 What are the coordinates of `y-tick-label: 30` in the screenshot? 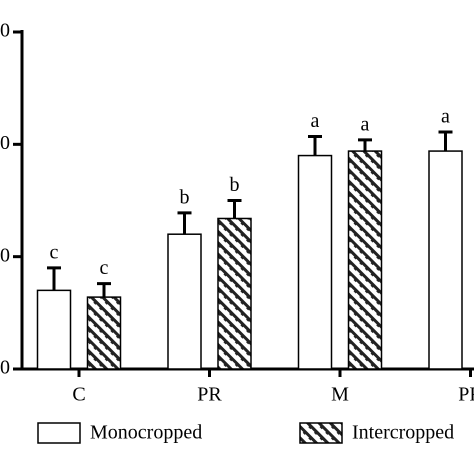 It's located at (5, 31).